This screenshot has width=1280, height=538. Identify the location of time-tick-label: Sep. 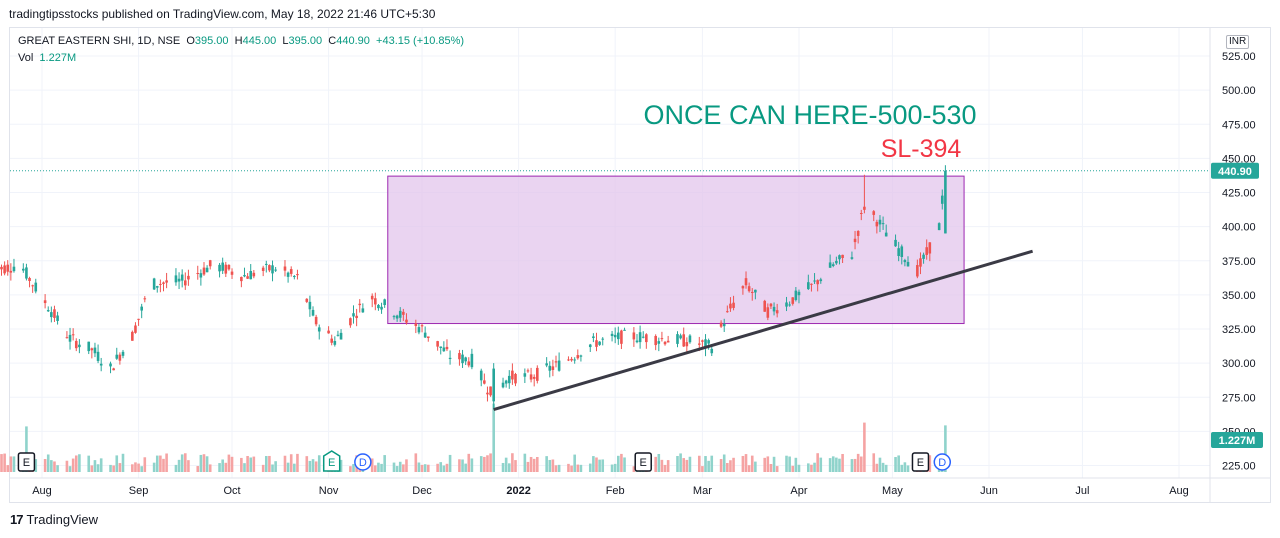
(139, 491).